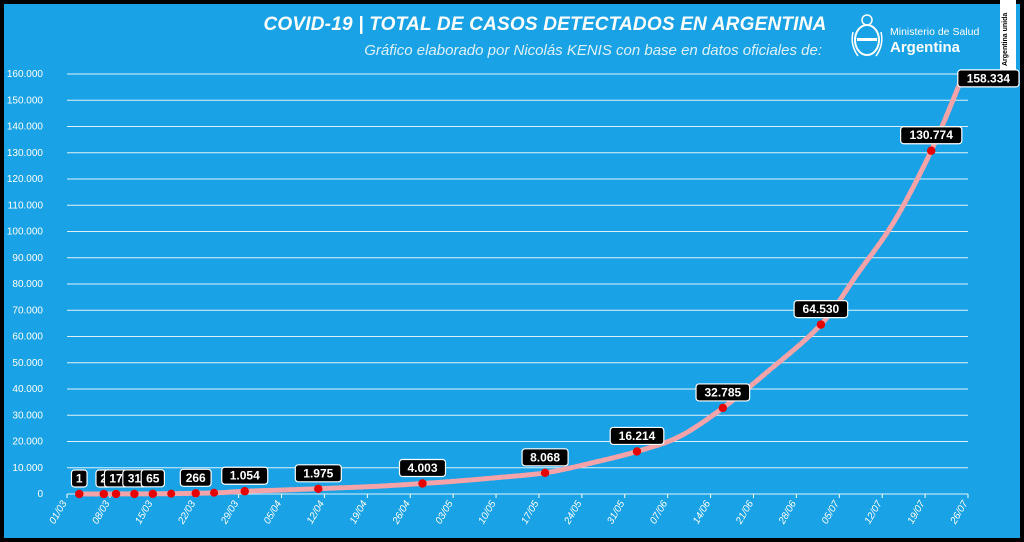 This screenshot has height=542, width=1024. Describe the element at coordinates (401, 513) in the screenshot. I see `x-tick-label: 26/04` at that location.